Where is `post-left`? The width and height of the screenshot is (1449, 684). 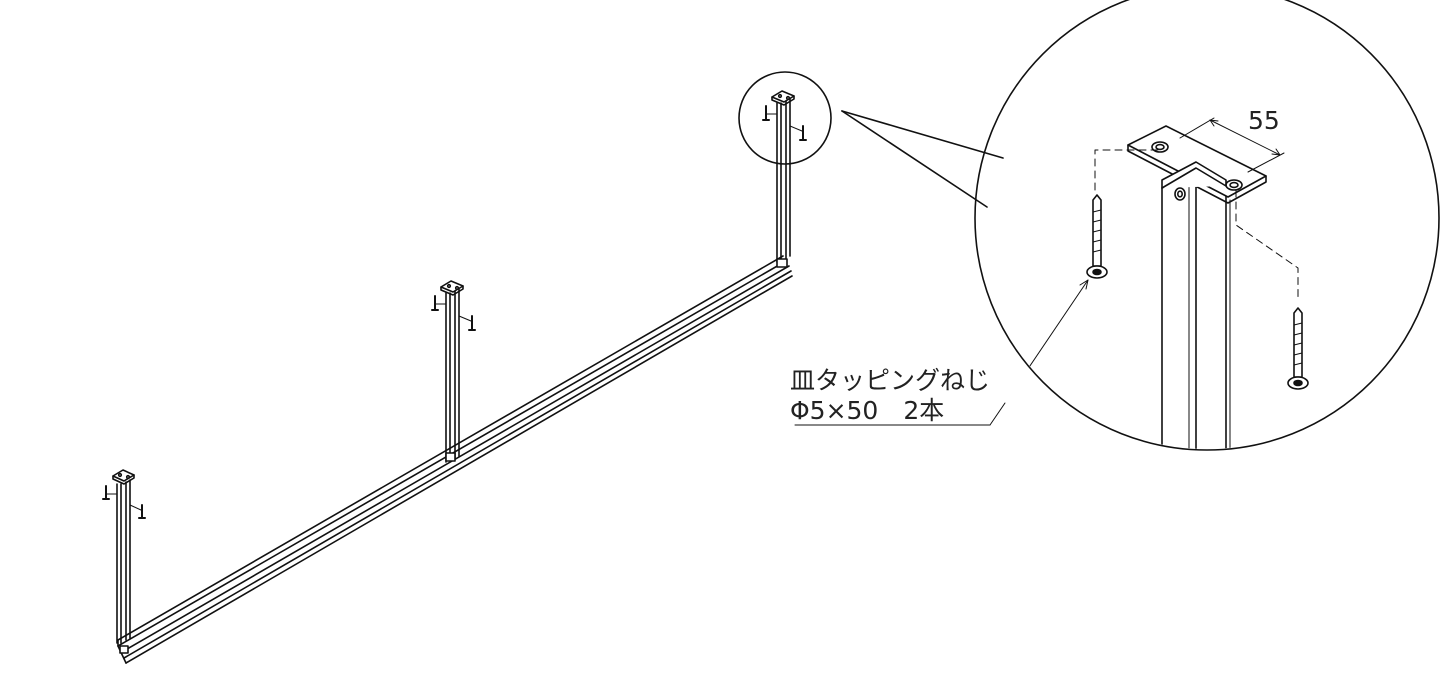 post-left is located at coordinates (124, 556).